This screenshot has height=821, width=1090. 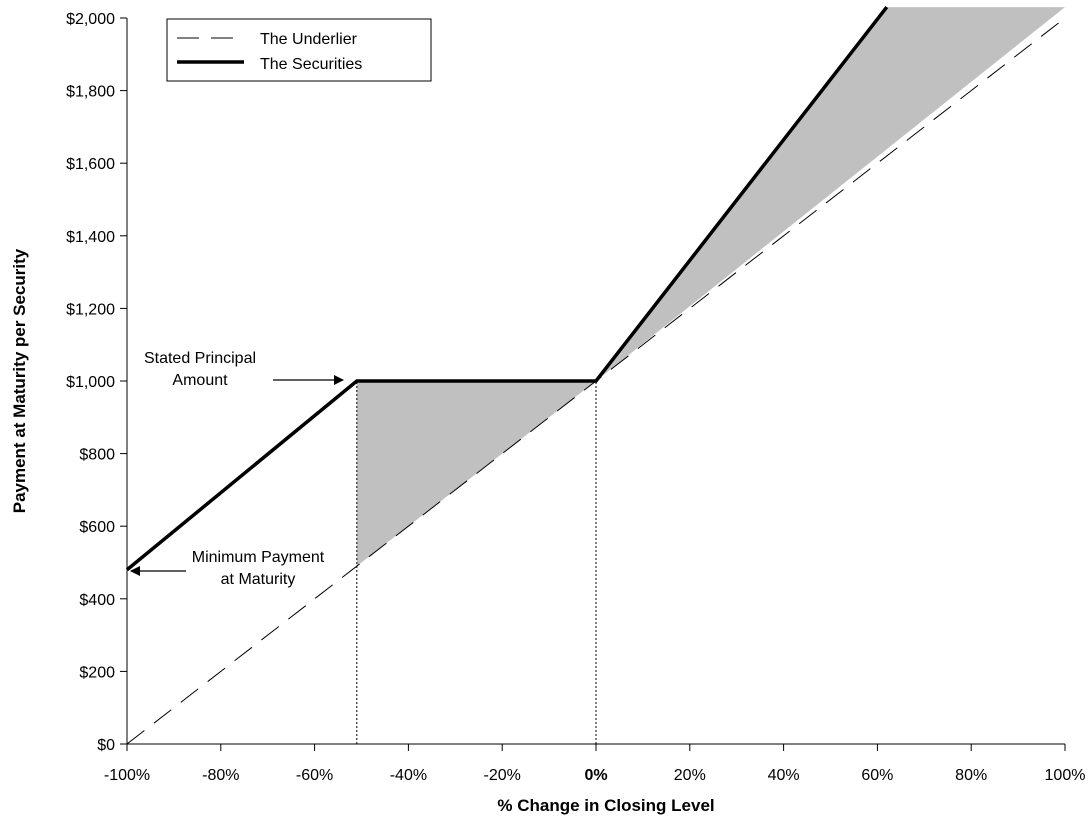 What do you see at coordinates (90, 164) in the screenshot?
I see `y-tick-label: $1,600` at bounding box center [90, 164].